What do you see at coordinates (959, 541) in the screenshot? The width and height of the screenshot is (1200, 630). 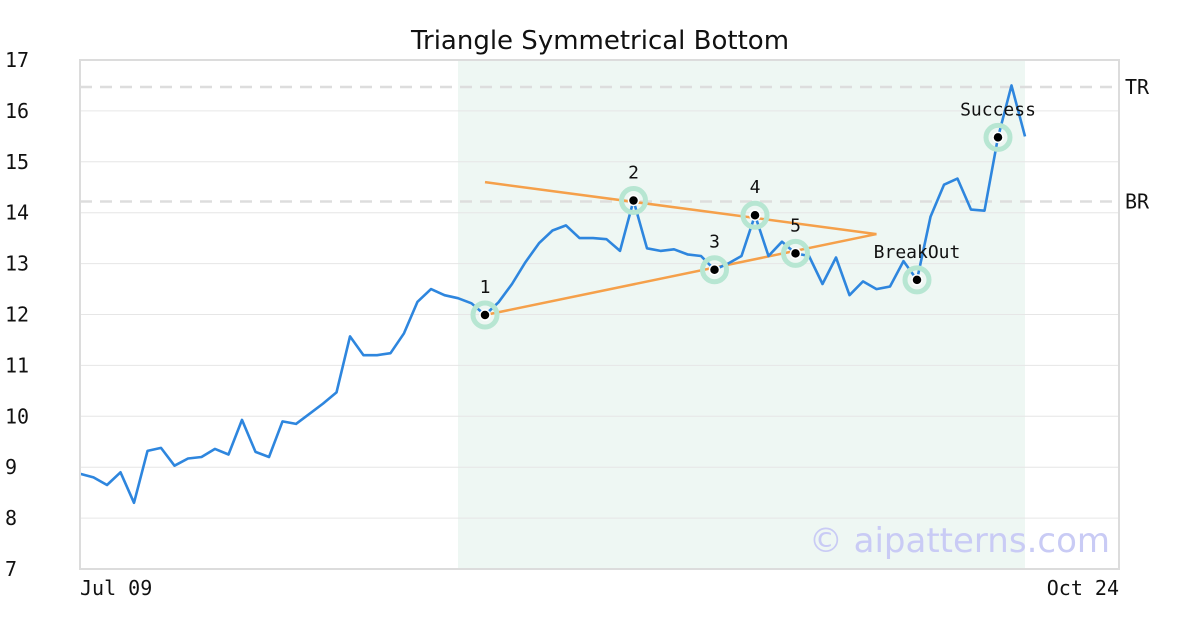 I see `watermark: © aipatterns.com` at bounding box center [959, 541].